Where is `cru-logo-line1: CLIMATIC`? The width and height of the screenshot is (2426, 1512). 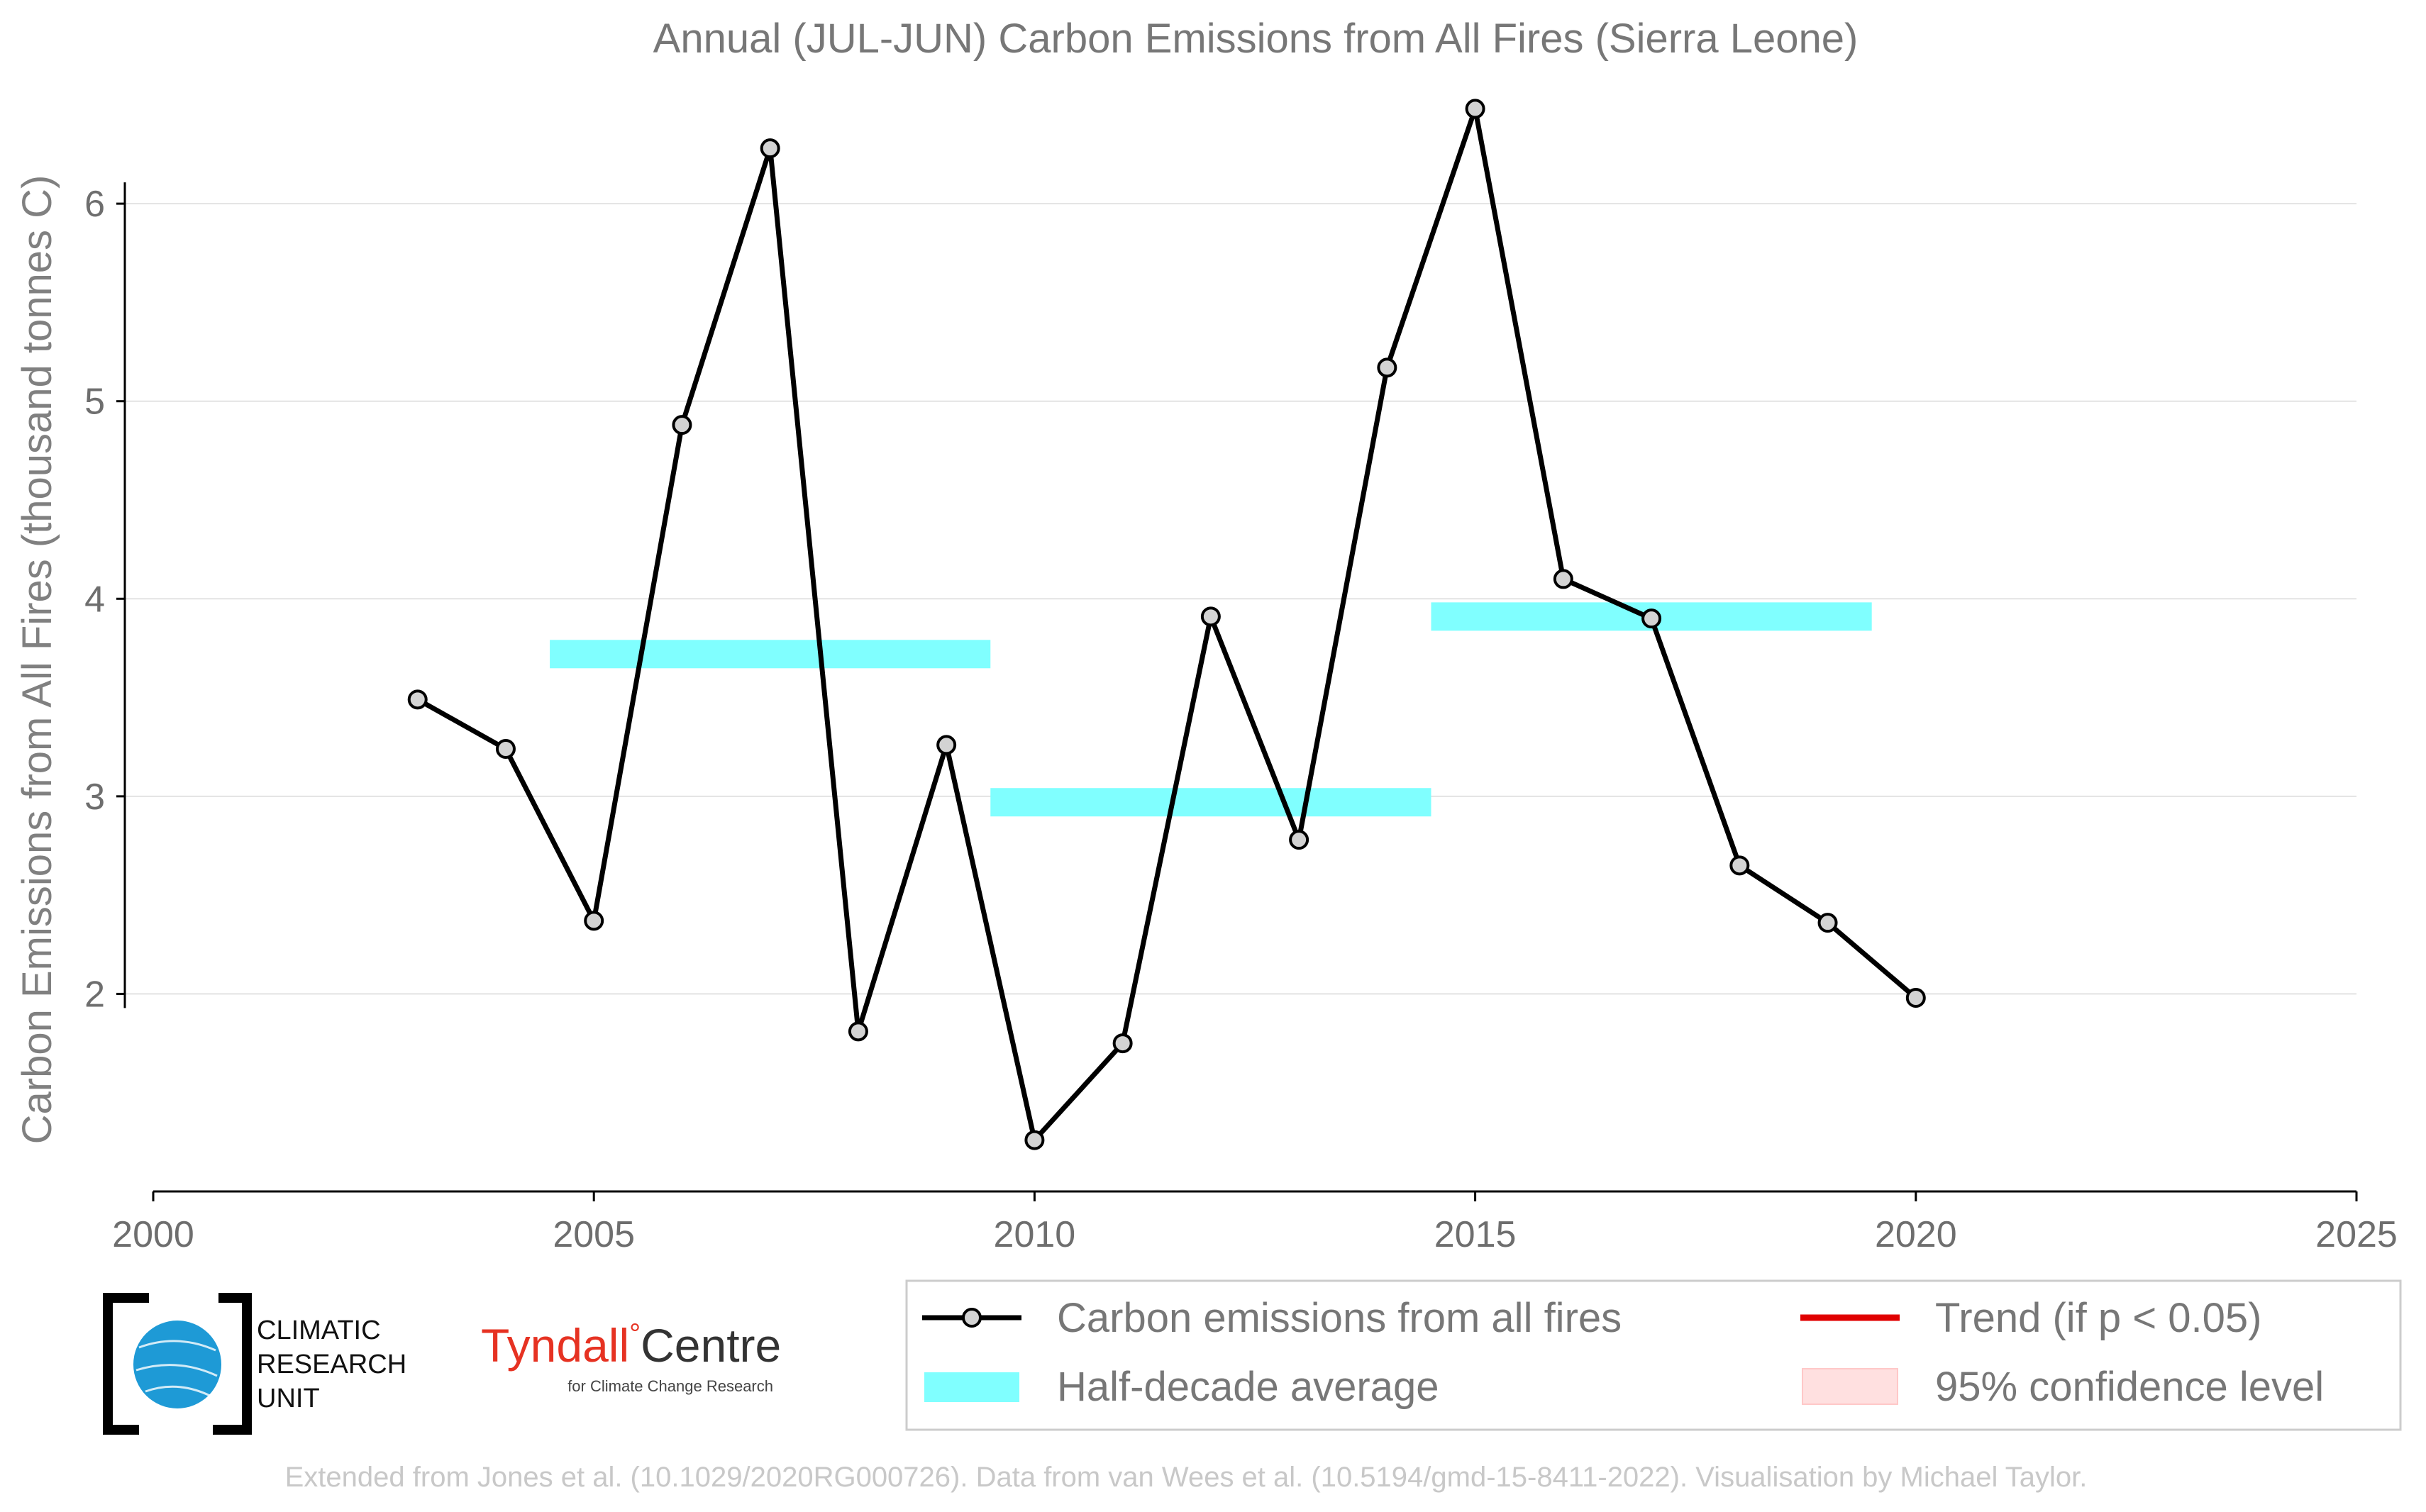 cru-logo-line1: CLIMATIC is located at coordinates (319, 1330).